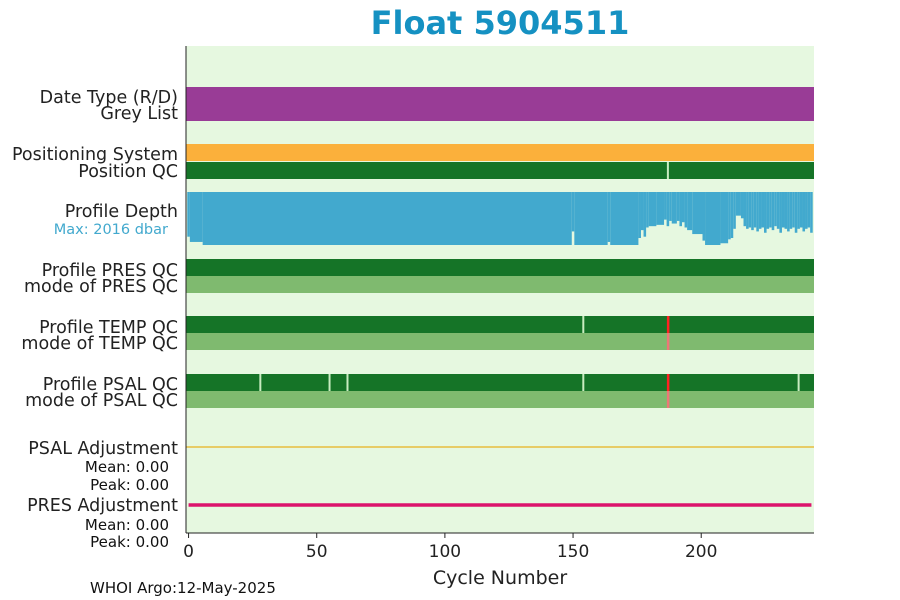 The width and height of the screenshot is (900, 600). Describe the element at coordinates (103, 449) in the screenshot. I see `label-psal-adjustment: PSAL Adjustment` at that location.